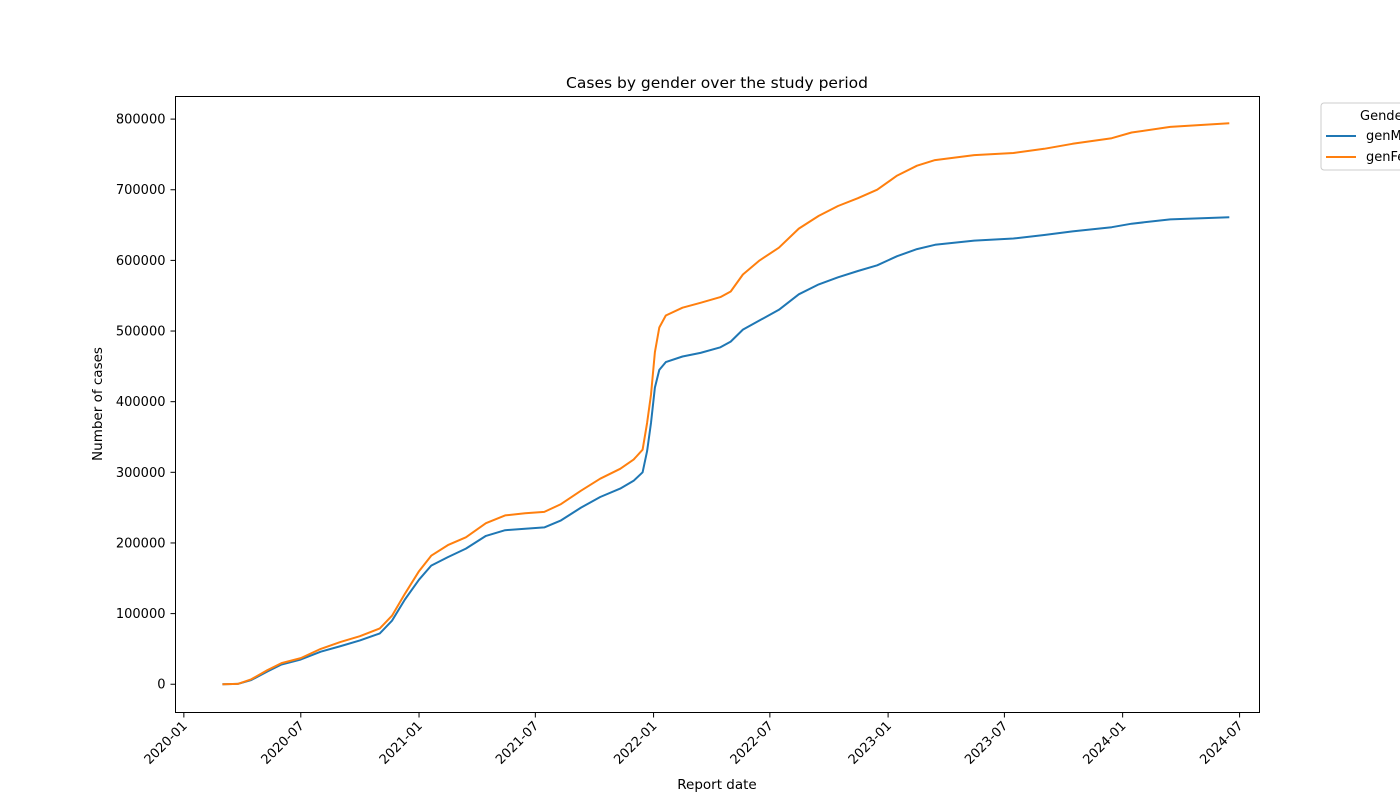 Image resolution: width=1400 pixels, height=800 pixels. I want to click on x-tick-label: 2024-01, so click(1104, 743).